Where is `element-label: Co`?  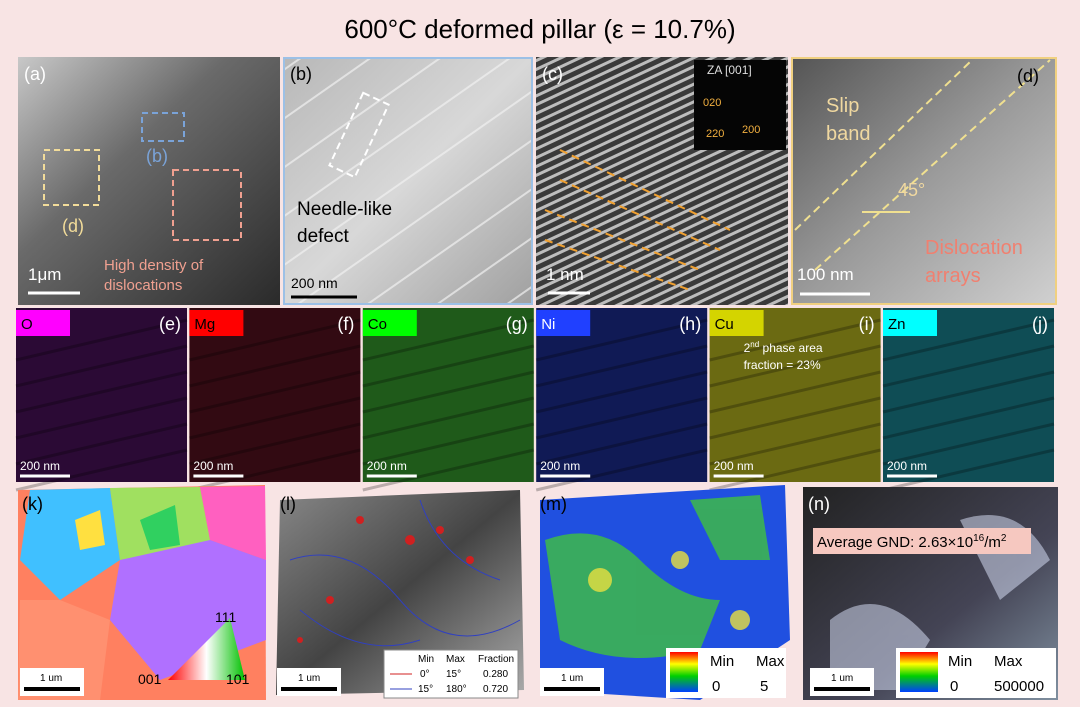
element-label: Co is located at coordinates (377, 324).